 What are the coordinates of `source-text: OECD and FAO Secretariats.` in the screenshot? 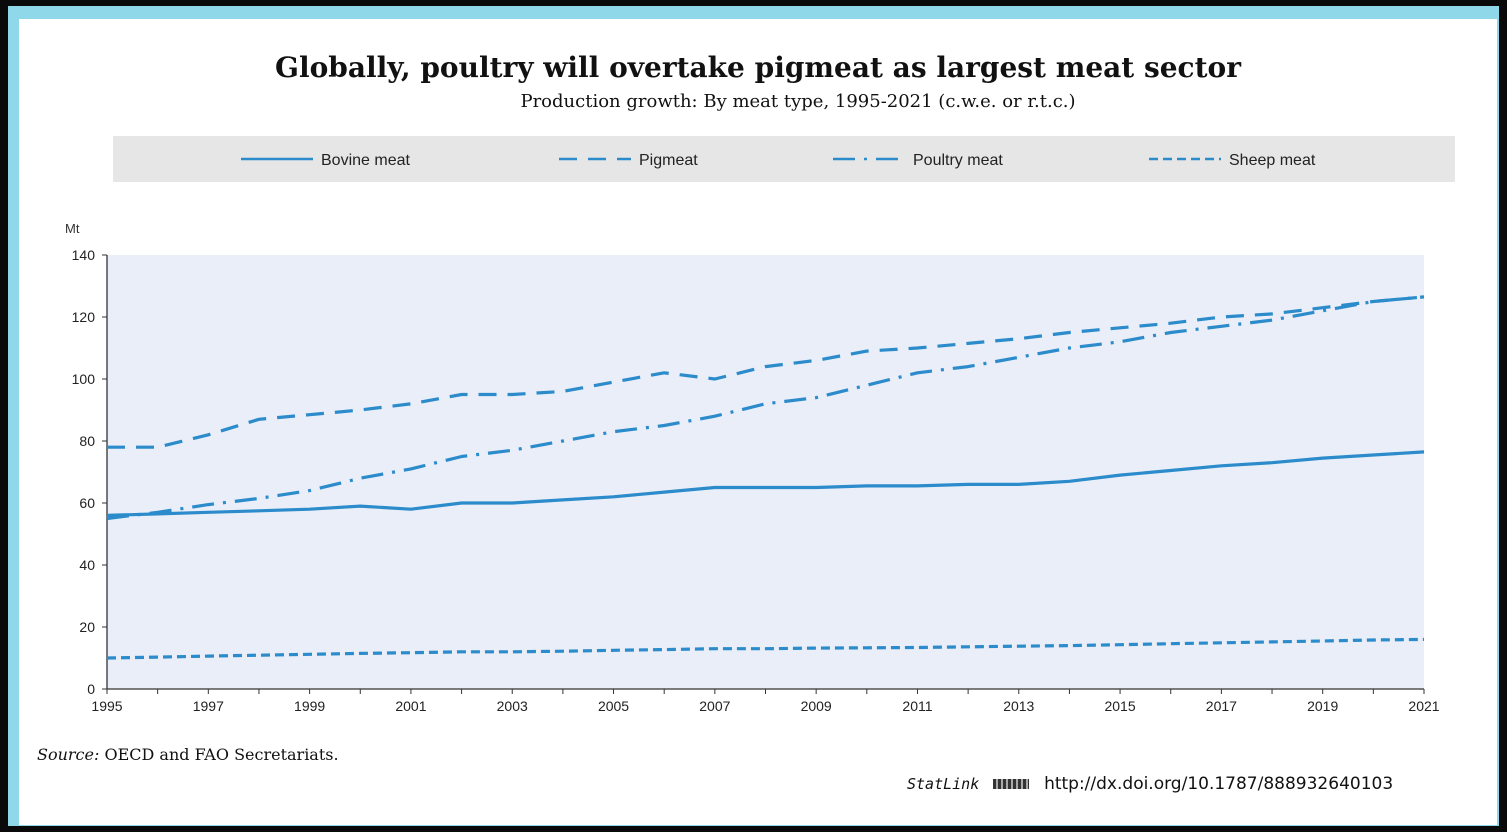 It's located at (221, 754).